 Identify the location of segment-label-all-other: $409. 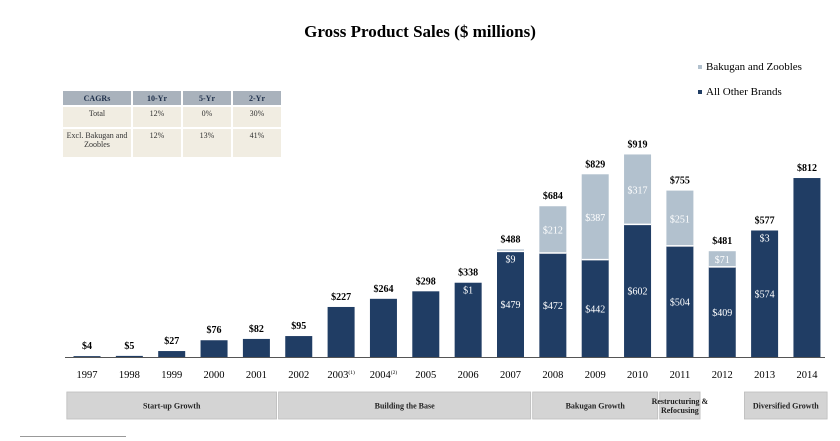
(722, 313).